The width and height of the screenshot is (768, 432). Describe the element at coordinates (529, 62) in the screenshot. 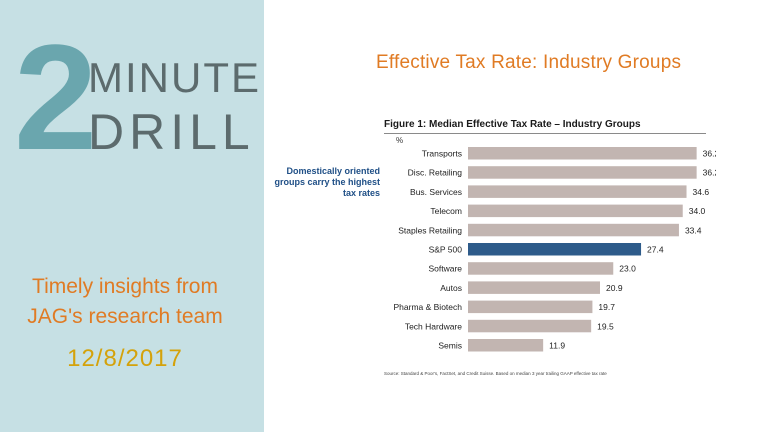

I see `slide-headline: Effective Tax Rate: Industry Groups` at that location.